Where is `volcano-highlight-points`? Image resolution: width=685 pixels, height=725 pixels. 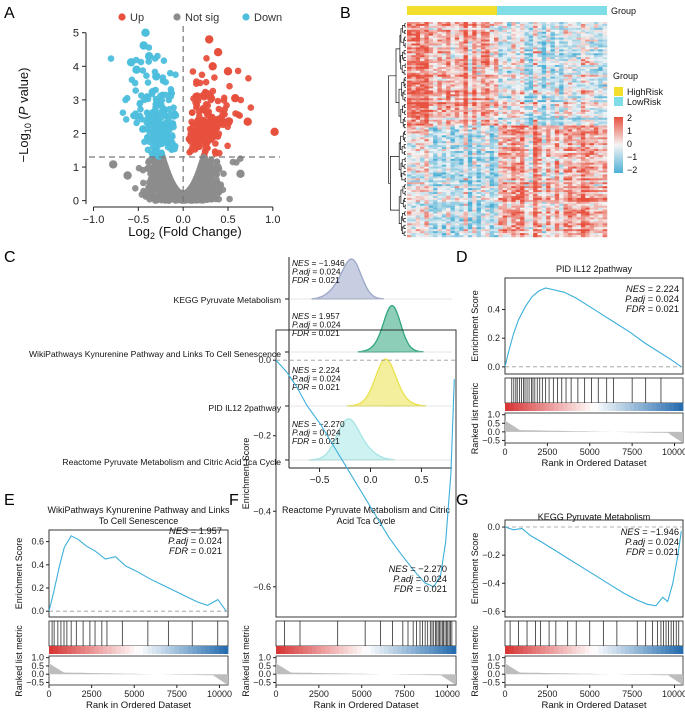 volcano-highlight-points is located at coordinates (194, 104).